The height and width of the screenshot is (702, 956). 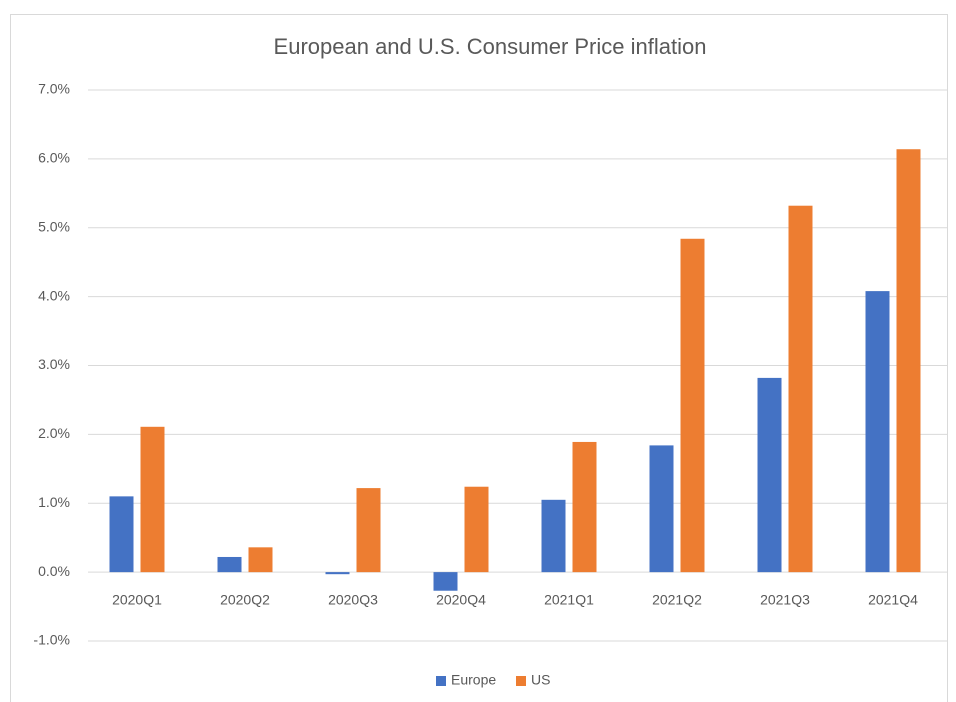 What do you see at coordinates (245, 600) in the screenshot?
I see `x-tick-label: 2020Q2` at bounding box center [245, 600].